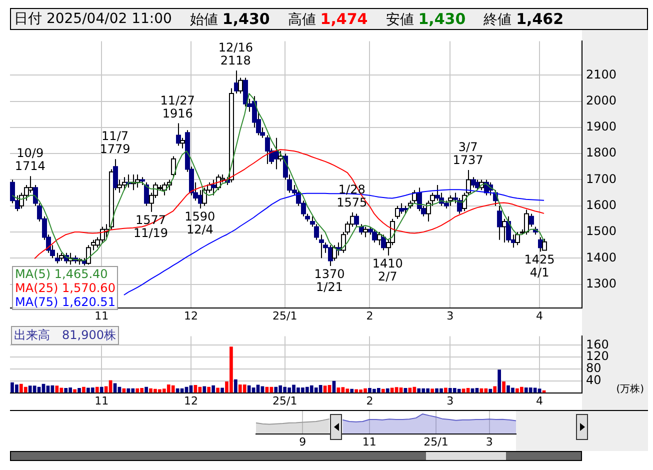  I want to click on y-tick-label: 120, so click(597, 356).